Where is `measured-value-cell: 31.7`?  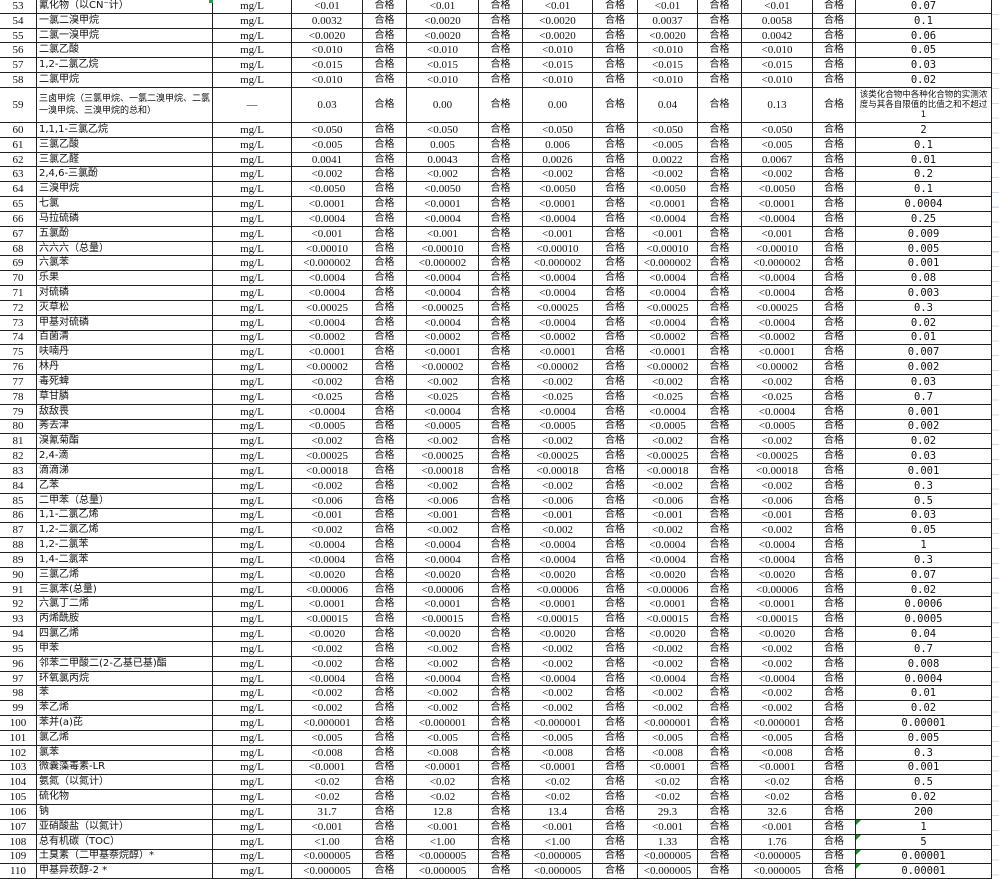 measured-value-cell: 31.7 is located at coordinates (327, 812).